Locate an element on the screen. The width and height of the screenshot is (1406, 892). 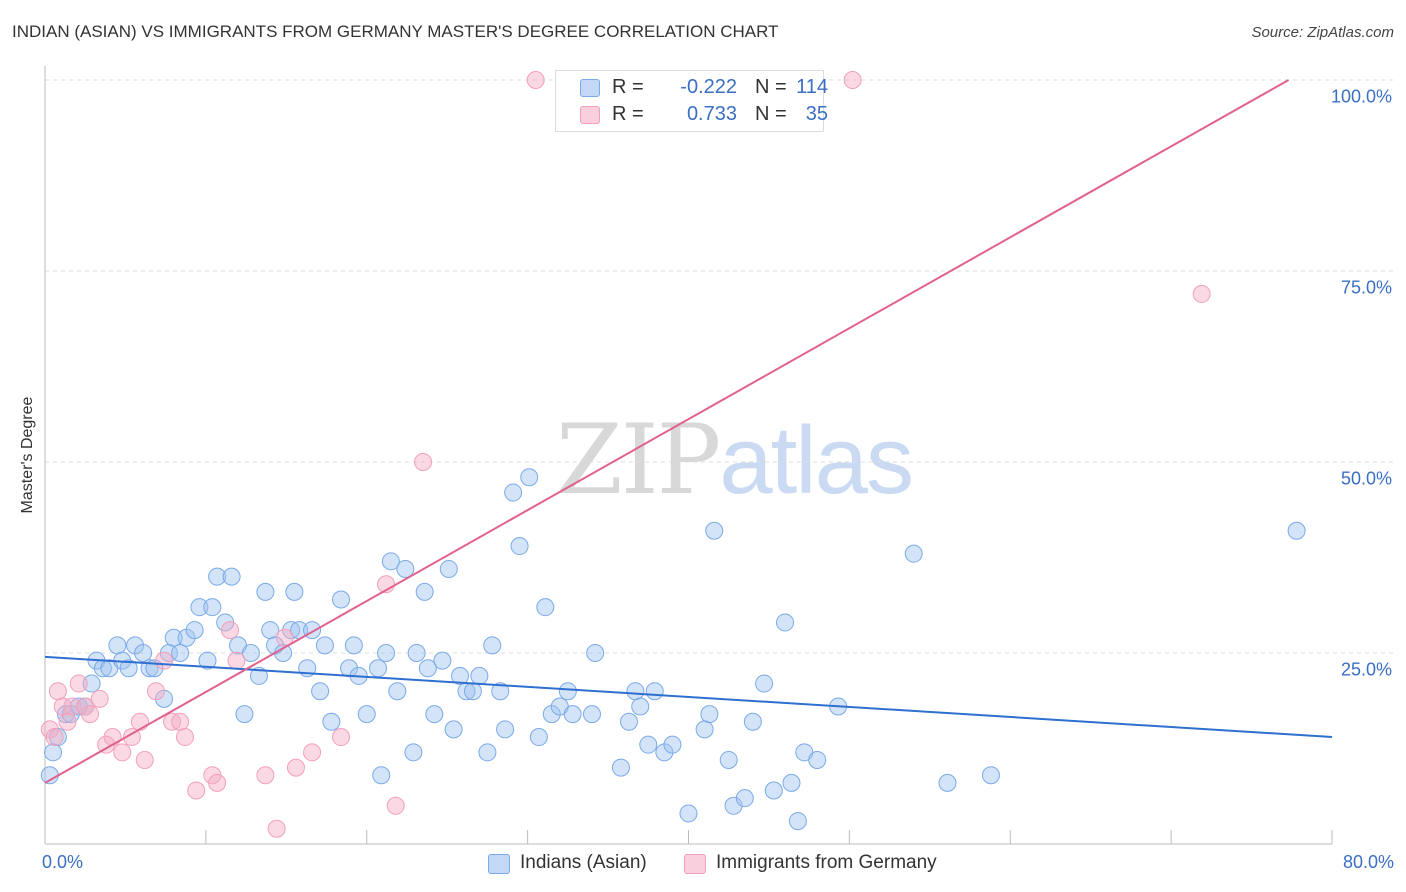
chart-source: Source: ZipAtlas.com is located at coordinates (1322, 32).